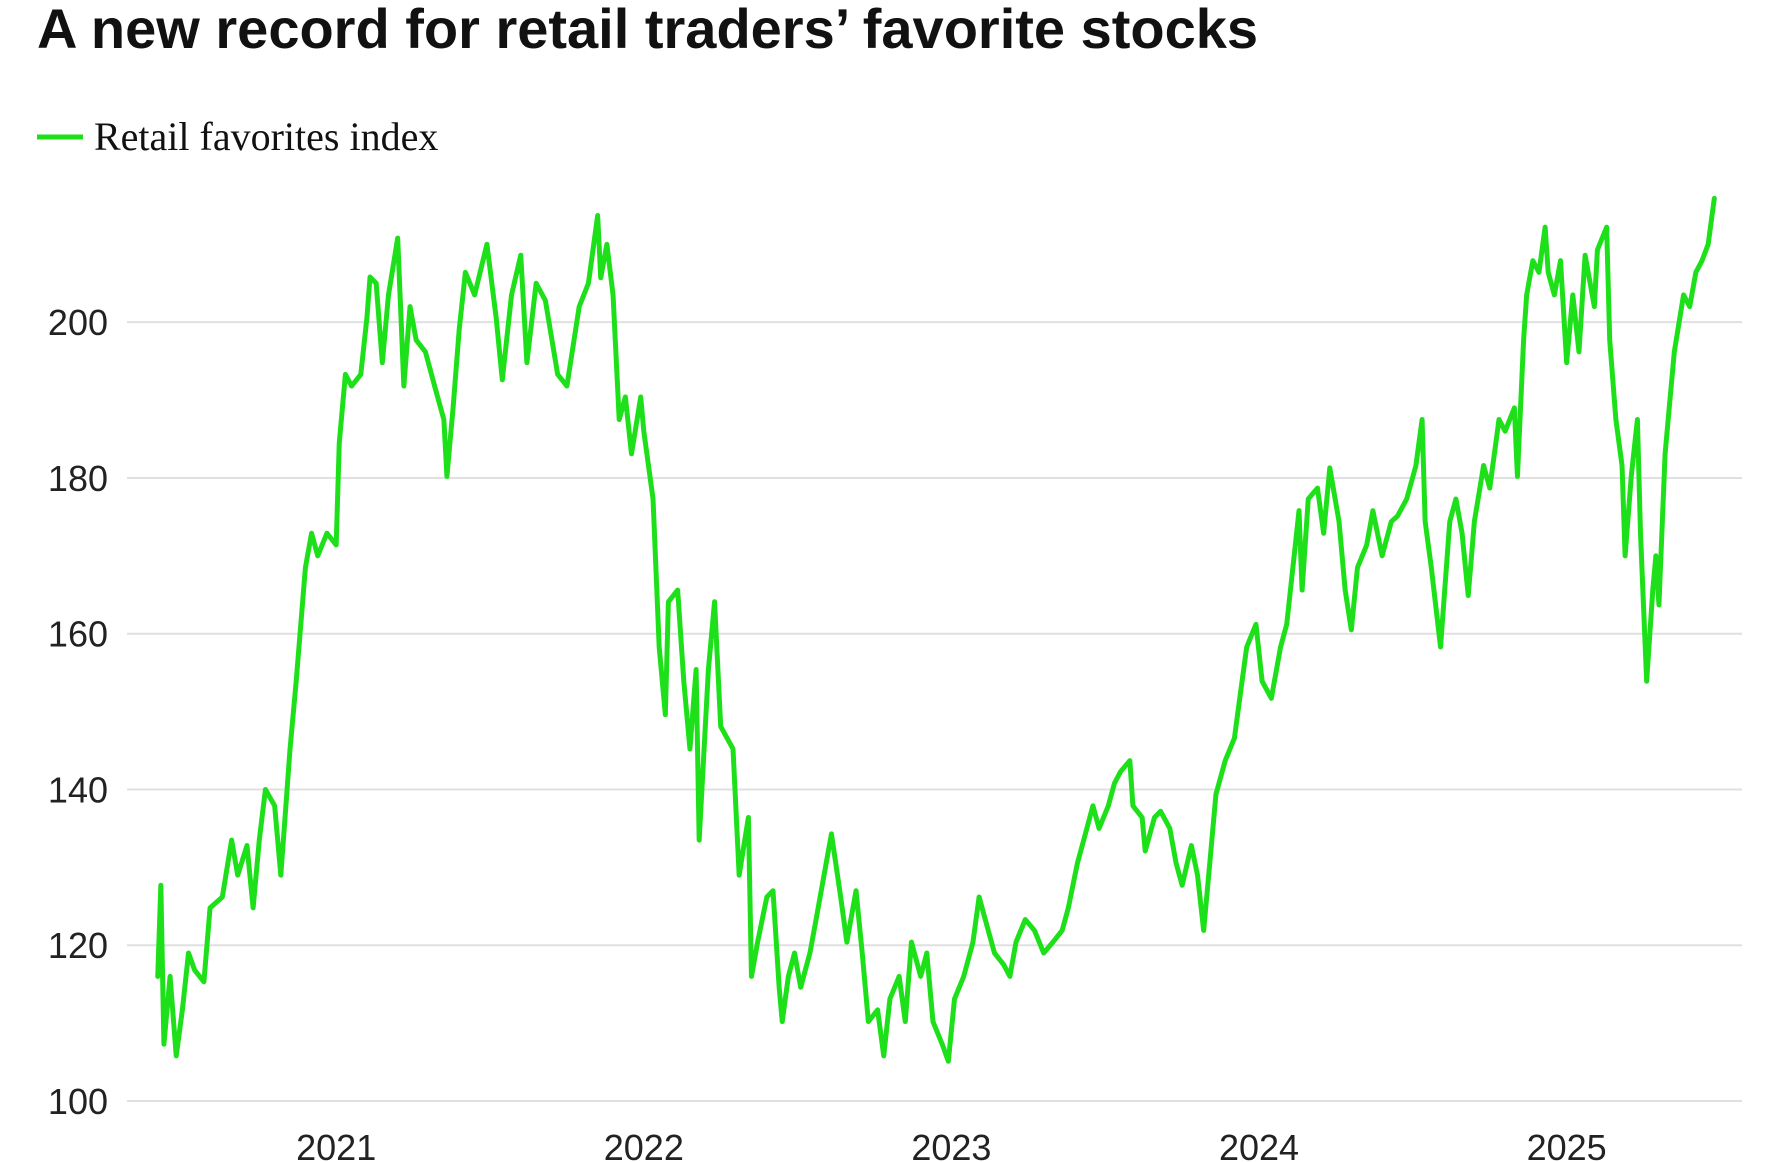 The height and width of the screenshot is (1162, 1770). Describe the element at coordinates (78, 945) in the screenshot. I see `y-tick-label: 120` at that location.